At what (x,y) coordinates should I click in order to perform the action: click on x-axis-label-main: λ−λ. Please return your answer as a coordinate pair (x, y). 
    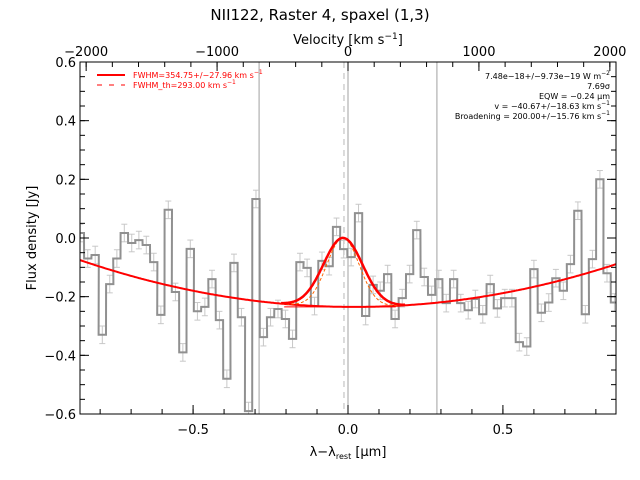
    Looking at the image, I should click on (323, 452).